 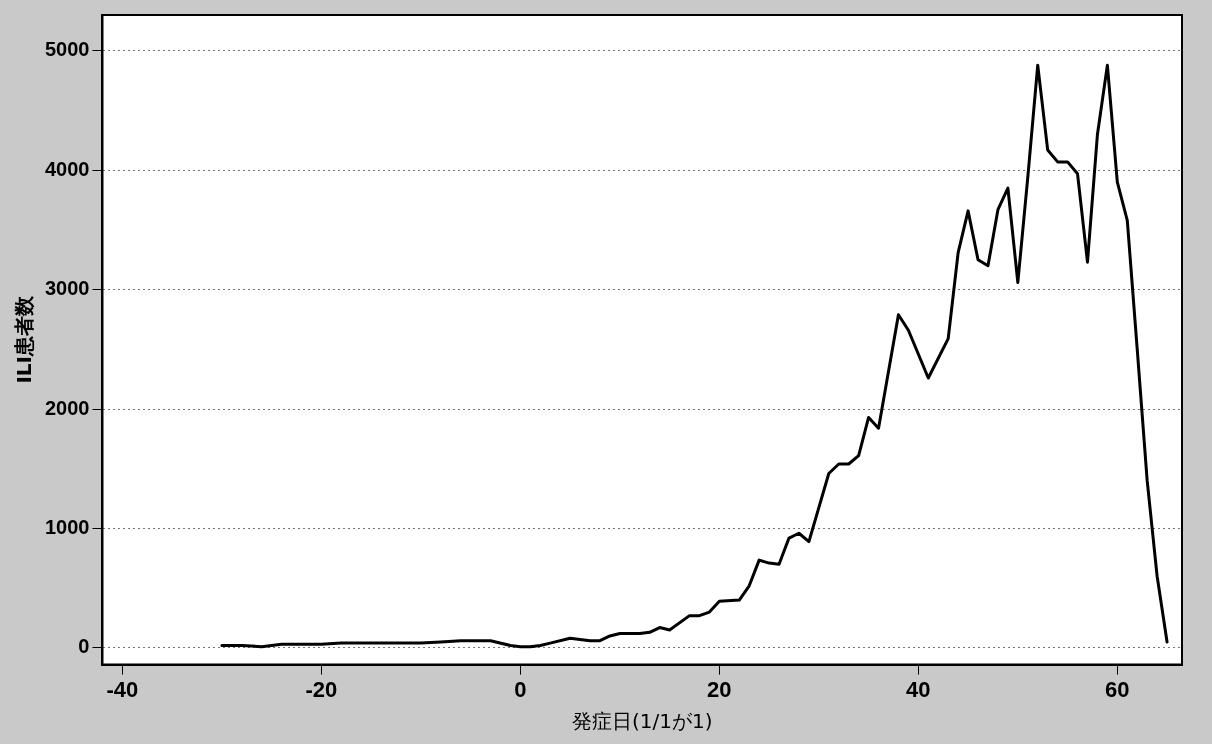 I want to click on x-tick-label: 40, so click(x=918, y=689).